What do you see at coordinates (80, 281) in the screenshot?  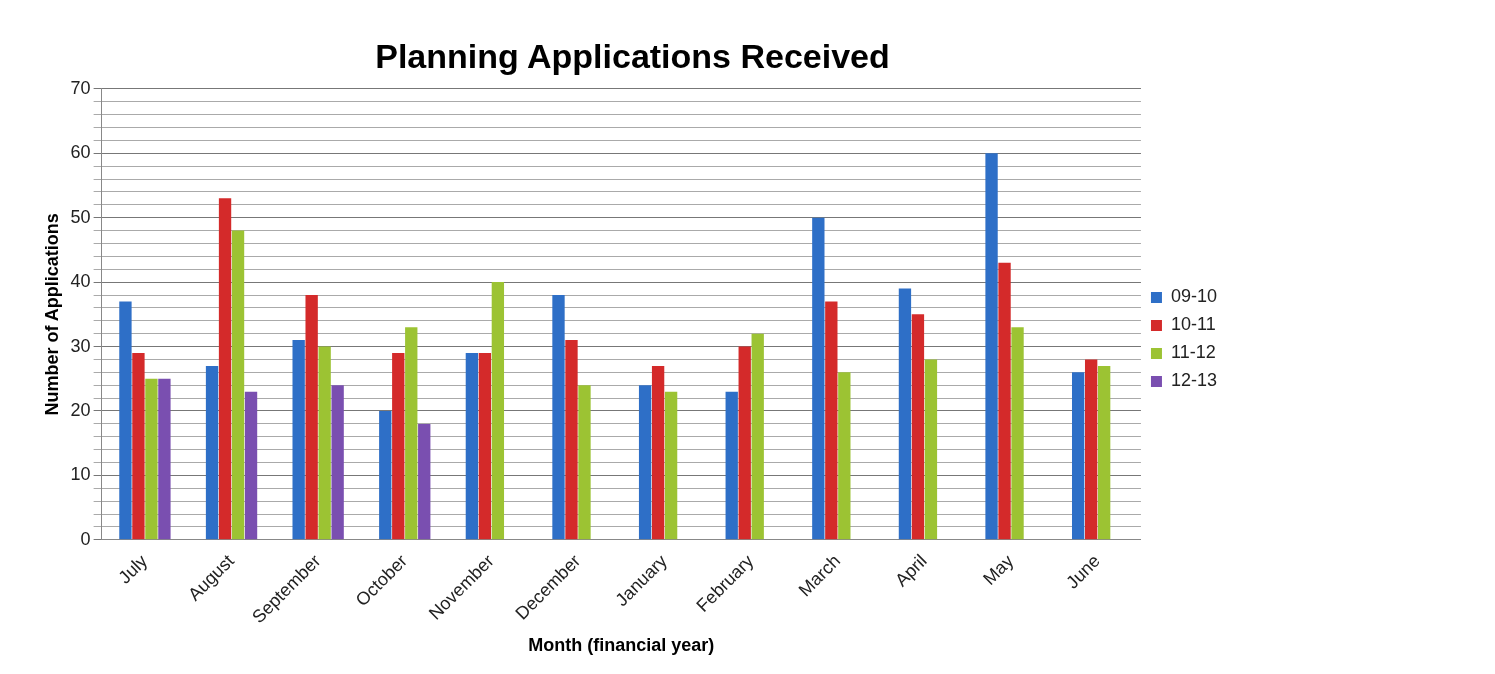 I see `y-tick-label: 40` at bounding box center [80, 281].